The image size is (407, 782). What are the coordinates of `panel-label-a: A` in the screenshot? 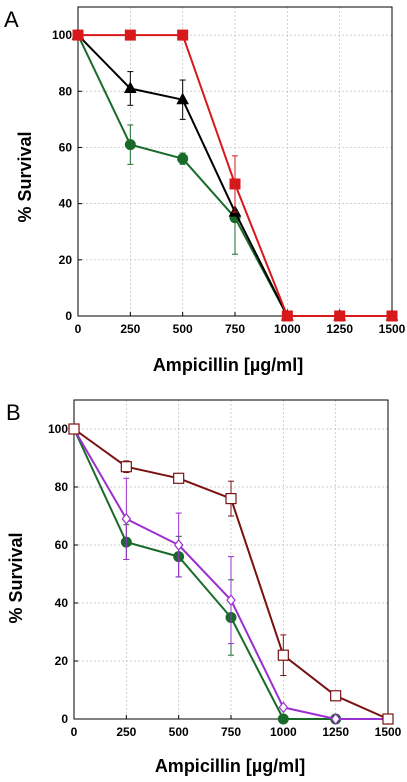 It's located at (11, 19).